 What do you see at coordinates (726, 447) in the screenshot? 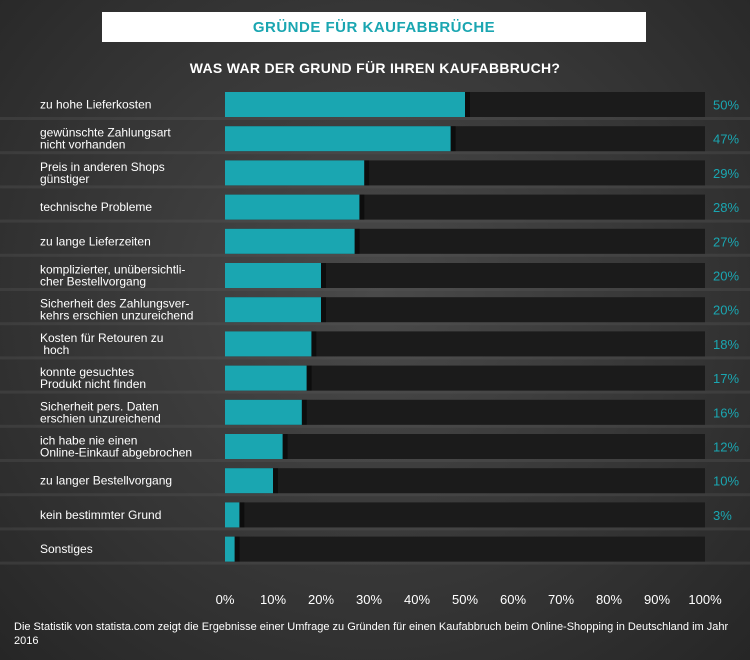
I see `value-label: 12%` at bounding box center [726, 447].